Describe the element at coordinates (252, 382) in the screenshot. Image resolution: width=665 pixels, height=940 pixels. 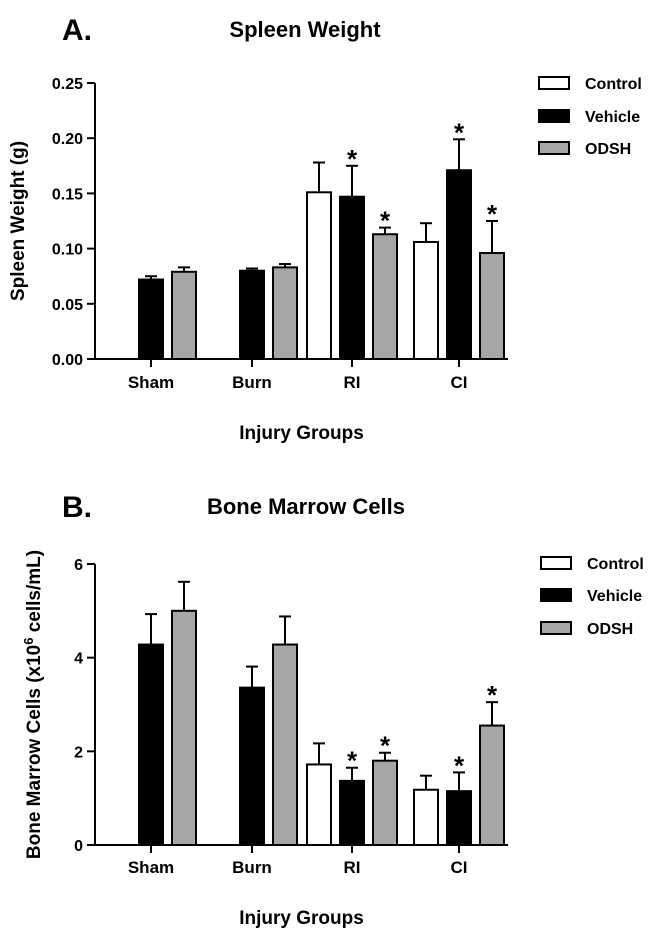
I see `panel-a-category-label-burn: Burn` at that location.